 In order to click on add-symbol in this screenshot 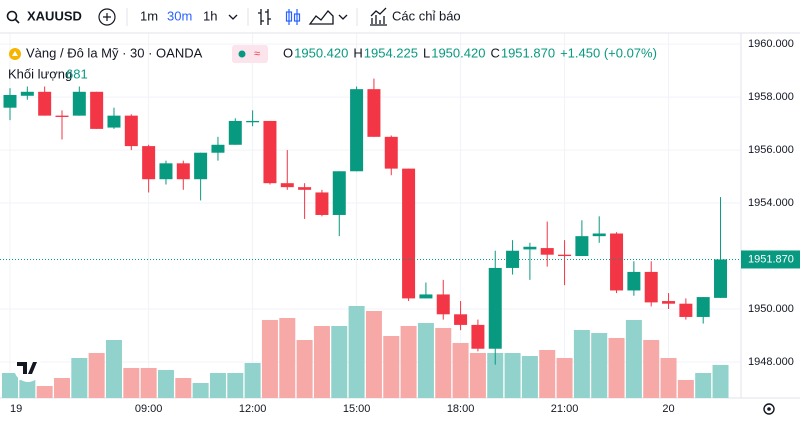, I will do `click(107, 17)`.